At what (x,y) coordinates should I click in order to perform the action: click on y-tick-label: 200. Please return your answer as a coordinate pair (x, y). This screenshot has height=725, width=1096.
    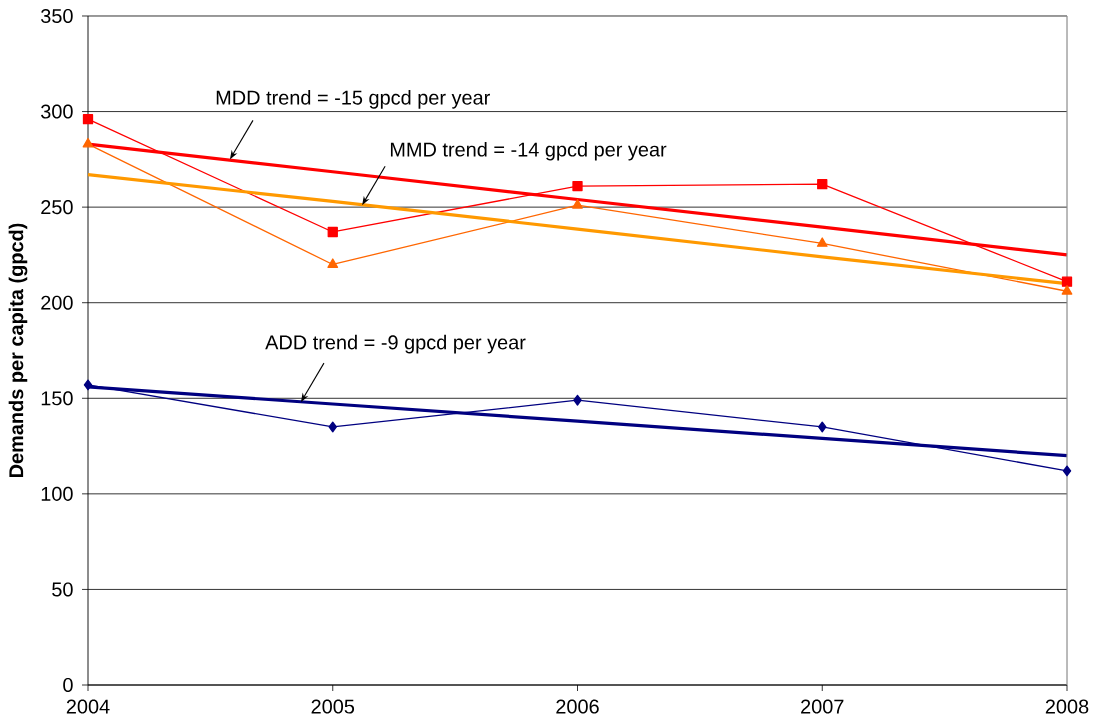
    Looking at the image, I should click on (57, 302).